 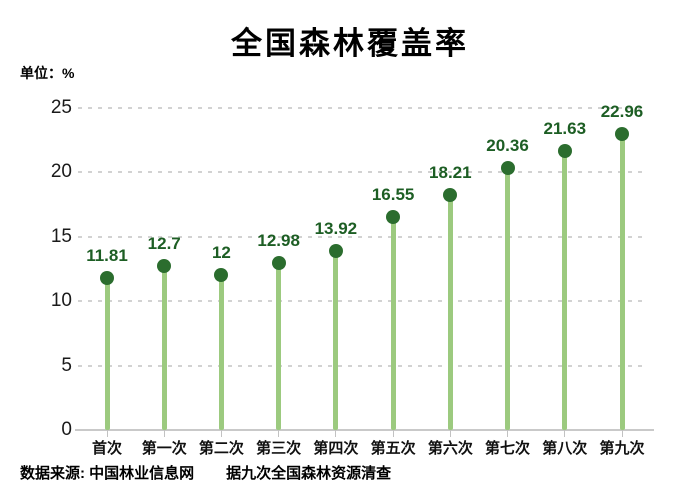 What do you see at coordinates (61, 172) in the screenshot?
I see `ytick-label-20: 20` at bounding box center [61, 172].